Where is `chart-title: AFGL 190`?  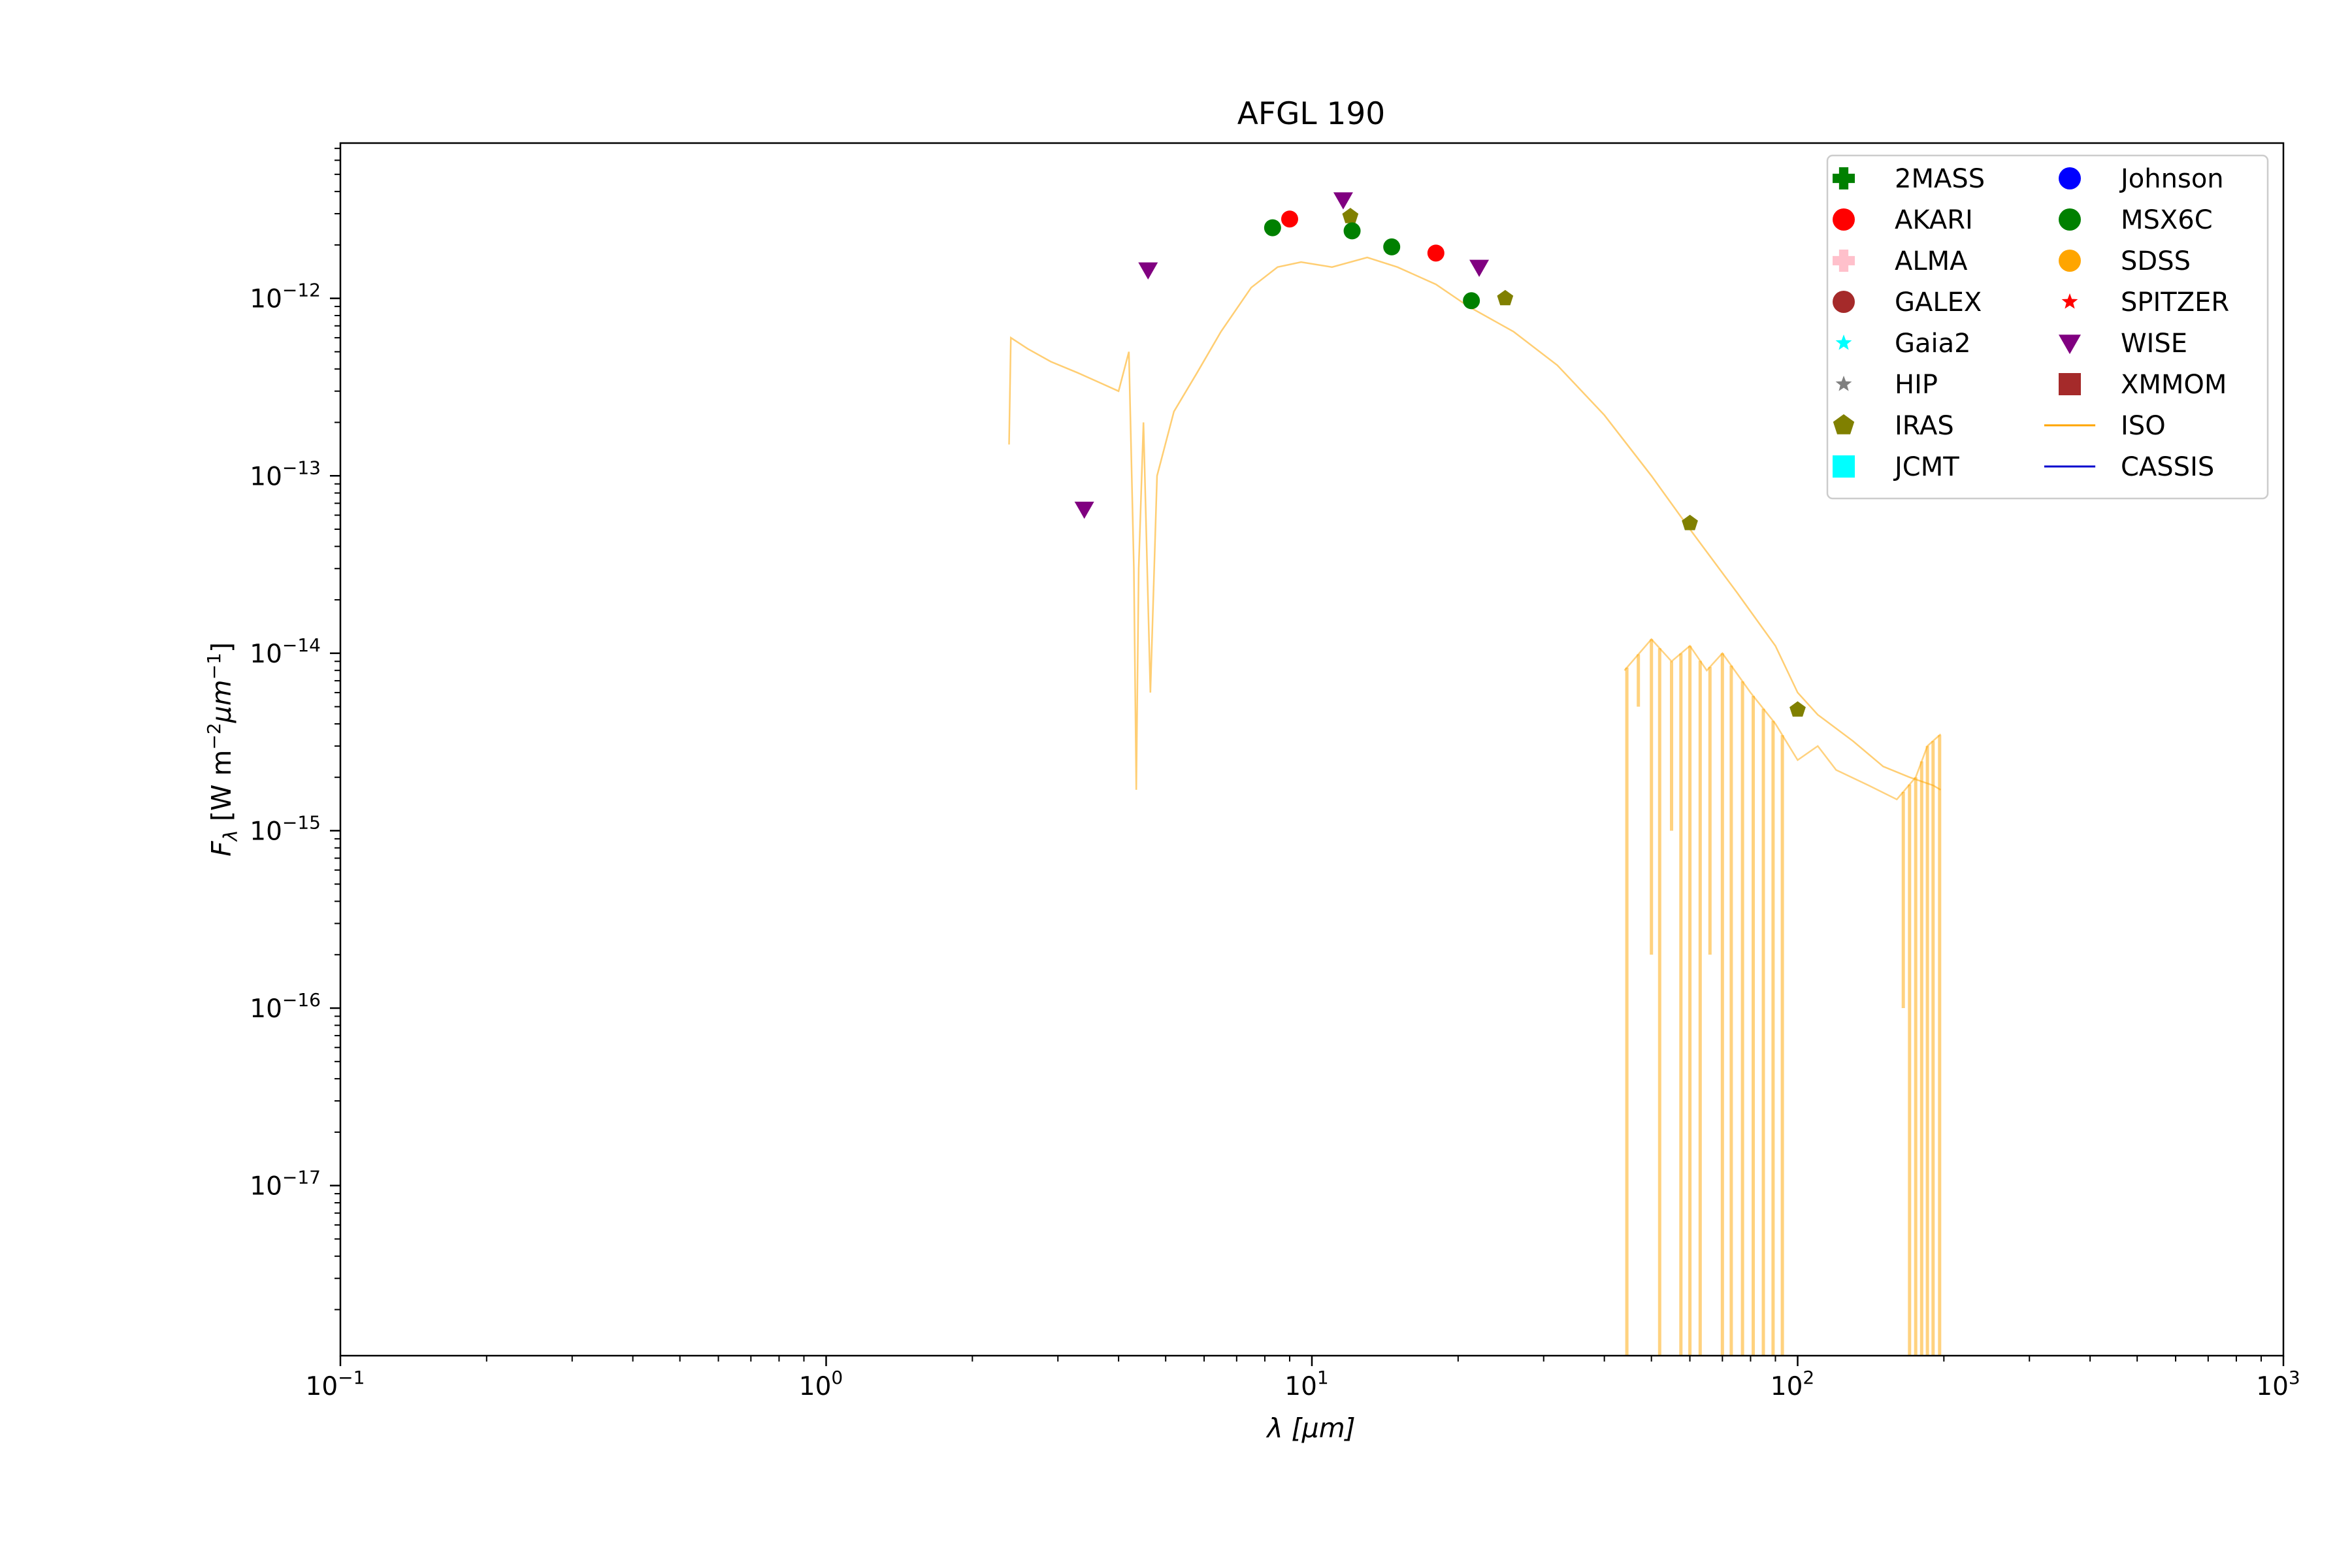 chart-title: AFGL 190 is located at coordinates (1311, 114).